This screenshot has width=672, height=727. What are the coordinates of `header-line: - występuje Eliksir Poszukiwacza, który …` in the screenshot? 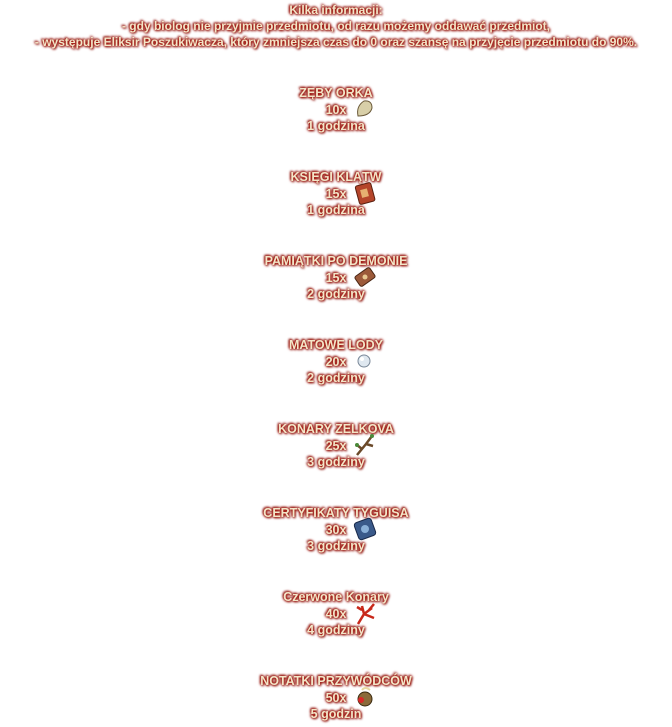 It's located at (336, 42).